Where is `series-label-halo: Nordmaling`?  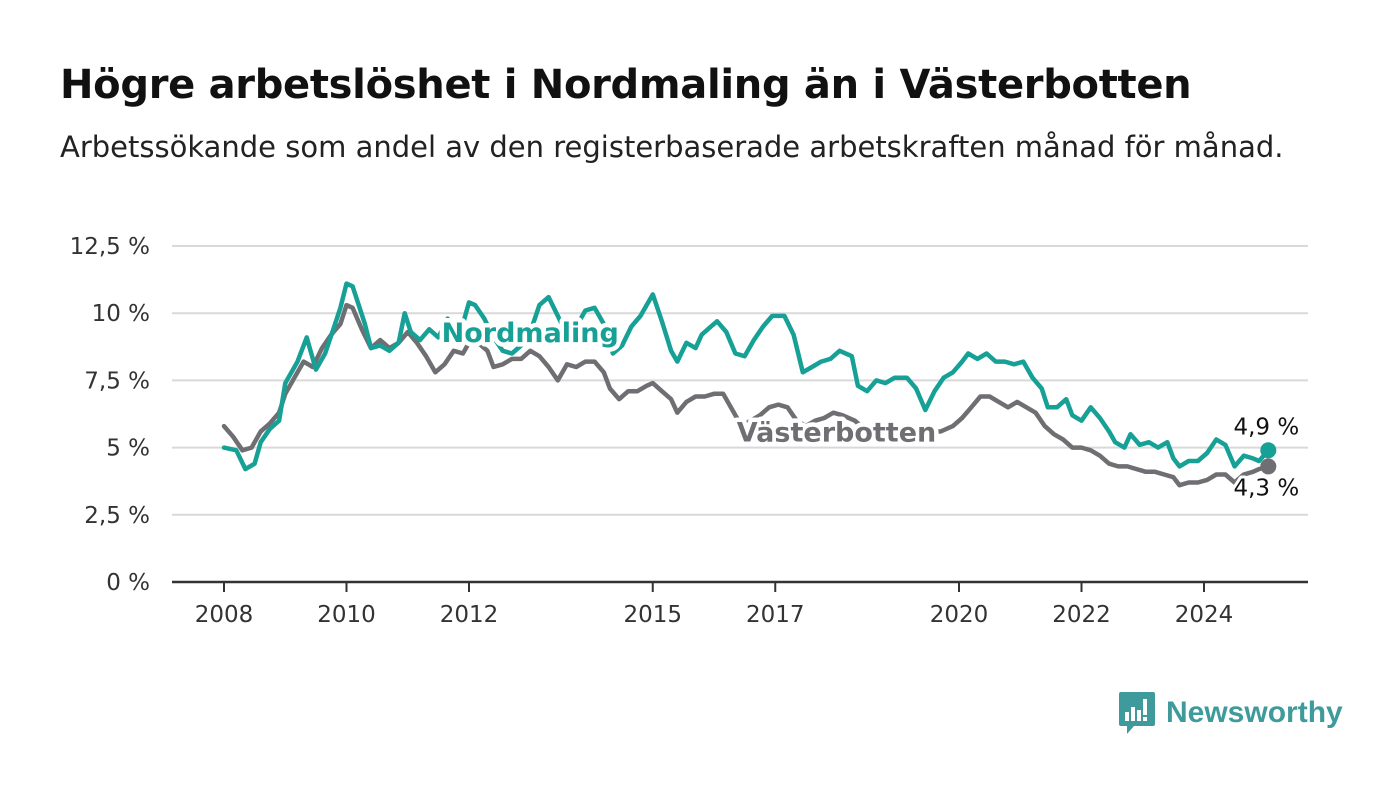 series-label-halo: Nordmaling is located at coordinates (530, 333).